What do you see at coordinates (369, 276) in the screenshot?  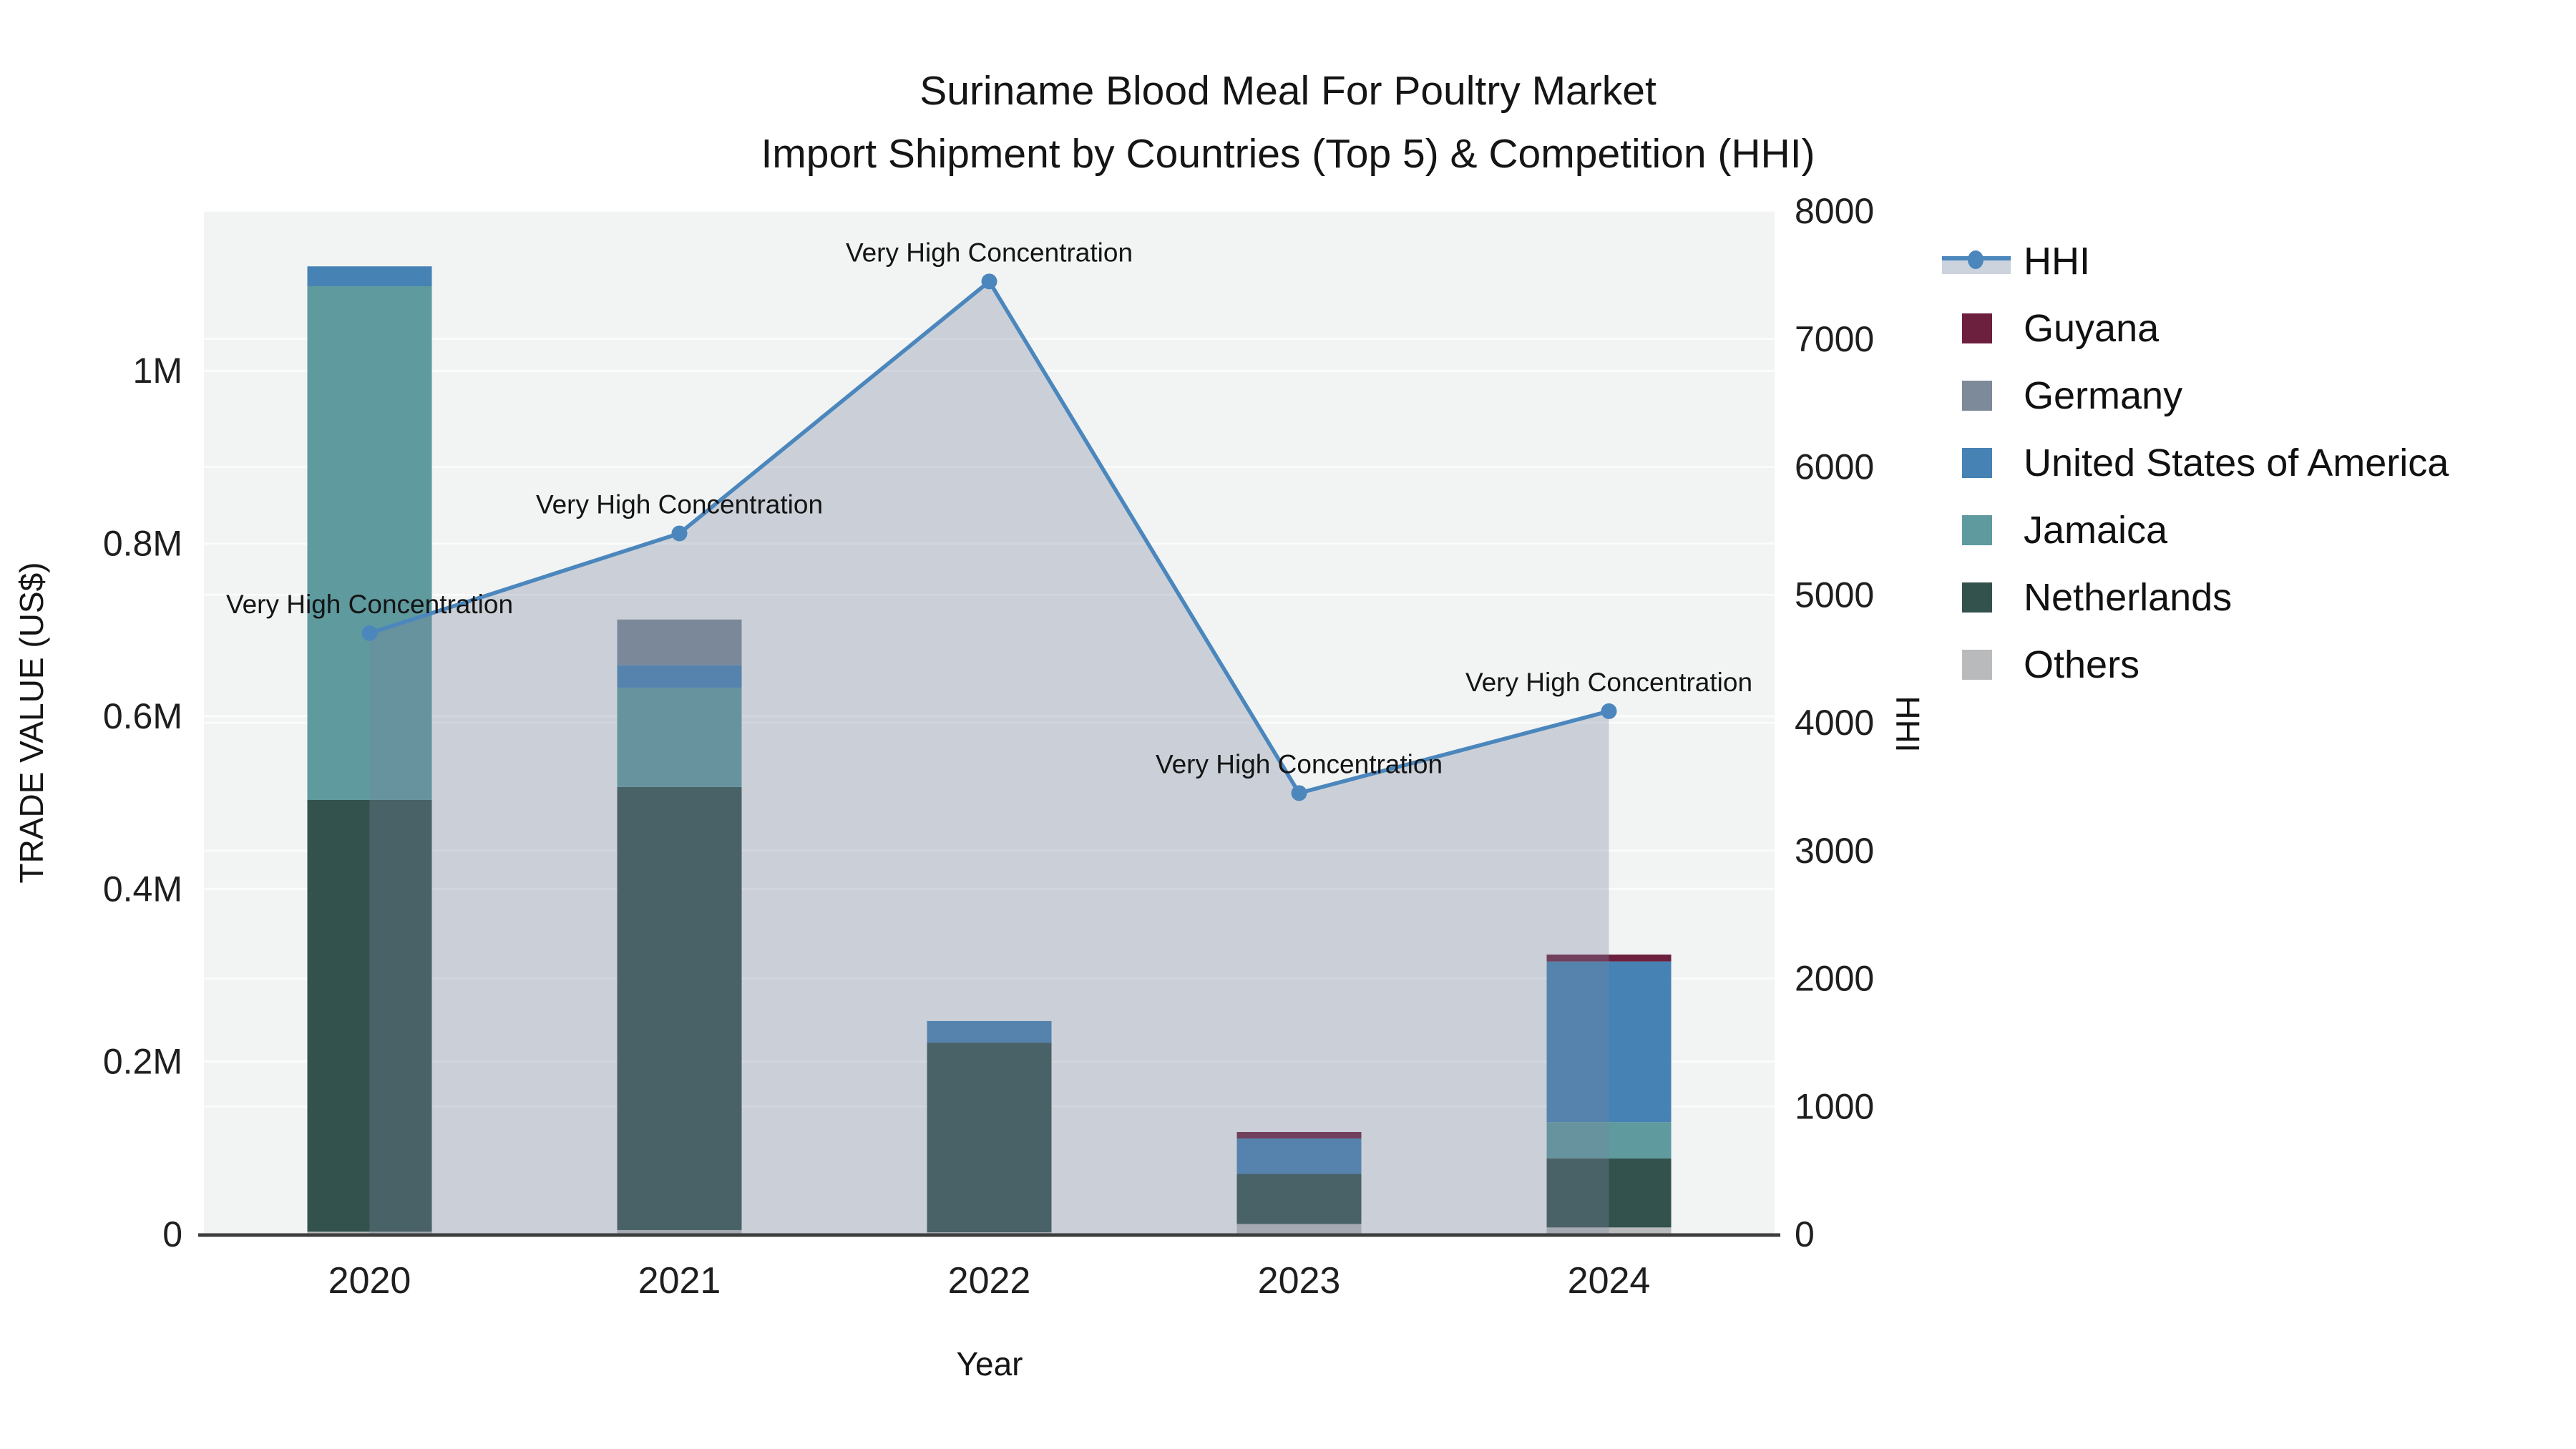 I see `bar-united-states-of-america-2020` at bounding box center [369, 276].